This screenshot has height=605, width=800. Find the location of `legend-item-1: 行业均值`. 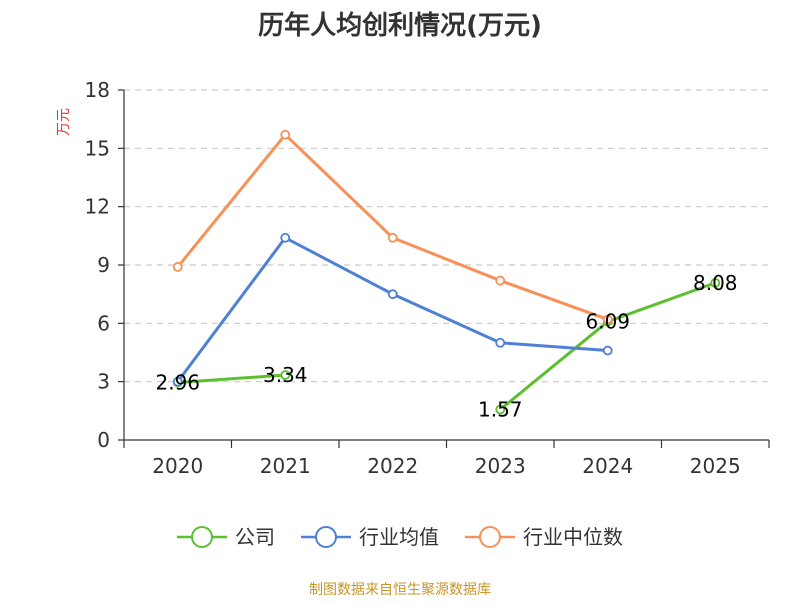

legend-item-1: 行业均值 is located at coordinates (370, 537).